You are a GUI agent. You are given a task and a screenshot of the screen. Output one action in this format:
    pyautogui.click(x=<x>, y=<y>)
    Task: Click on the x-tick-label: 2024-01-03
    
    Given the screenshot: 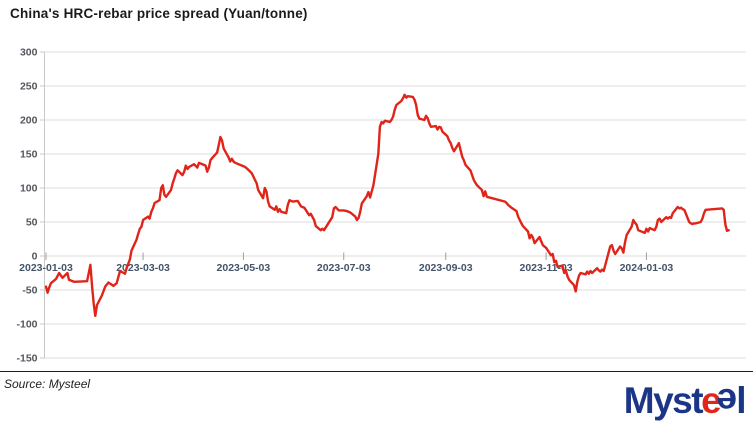 What is the action you would take?
    pyautogui.click(x=647, y=268)
    